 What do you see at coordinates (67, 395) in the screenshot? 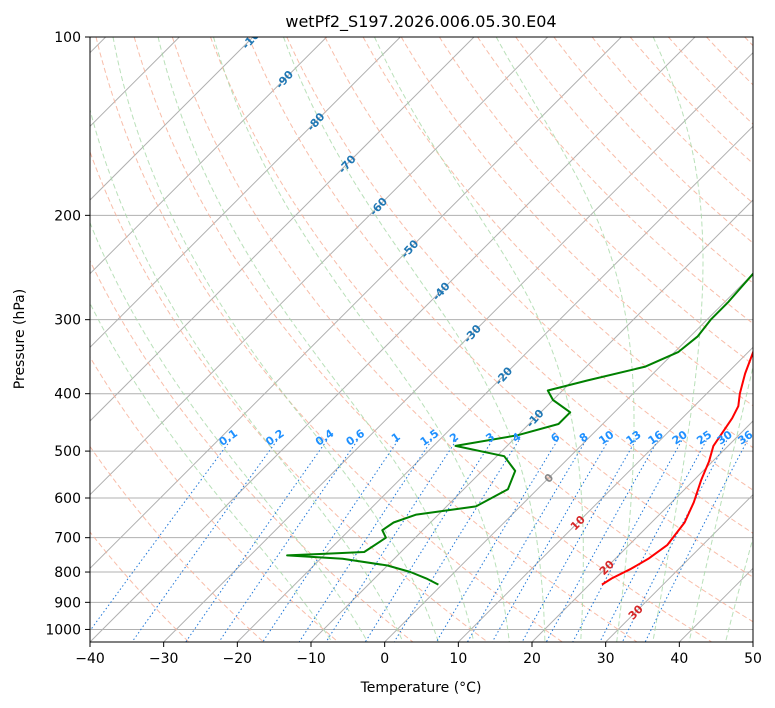
I see `y-tick-label: 400` at bounding box center [67, 395].